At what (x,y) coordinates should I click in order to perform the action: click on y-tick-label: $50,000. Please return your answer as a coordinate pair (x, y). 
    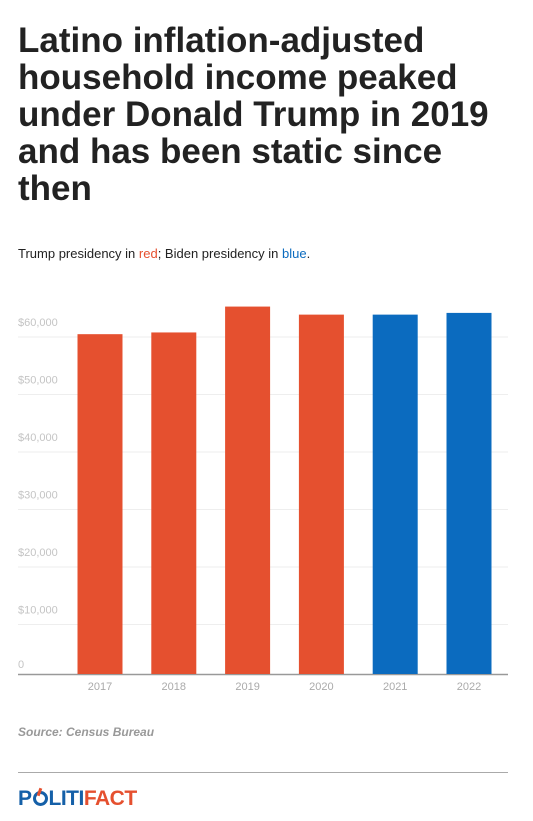
    Looking at the image, I should click on (38, 381).